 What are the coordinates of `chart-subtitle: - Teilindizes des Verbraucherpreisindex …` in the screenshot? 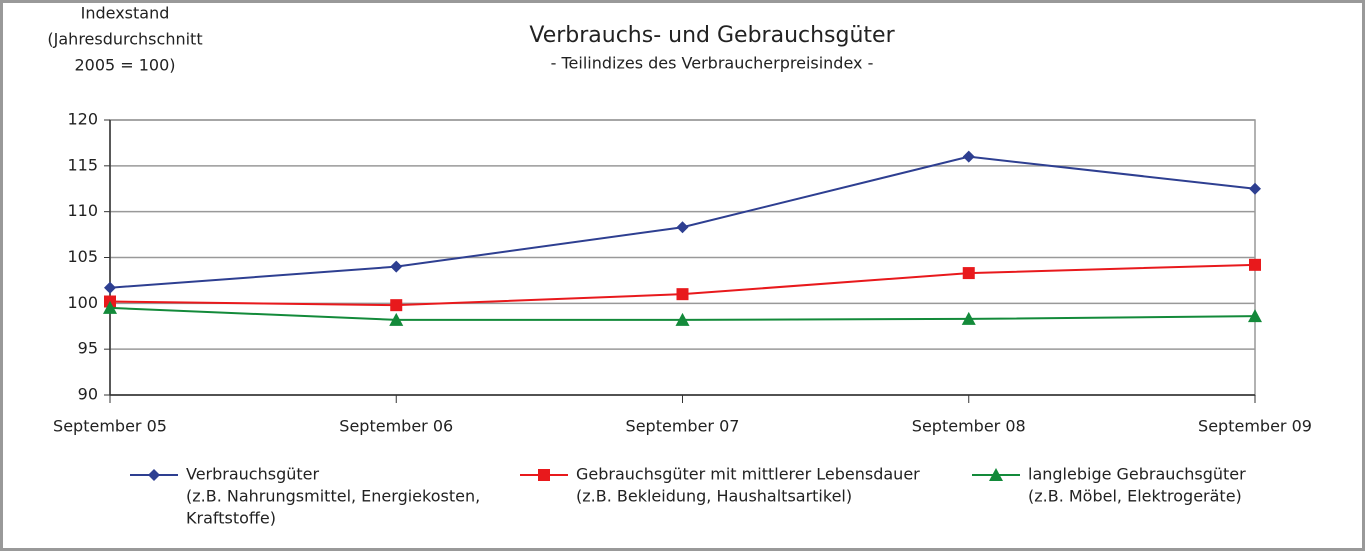 It's located at (712, 63).